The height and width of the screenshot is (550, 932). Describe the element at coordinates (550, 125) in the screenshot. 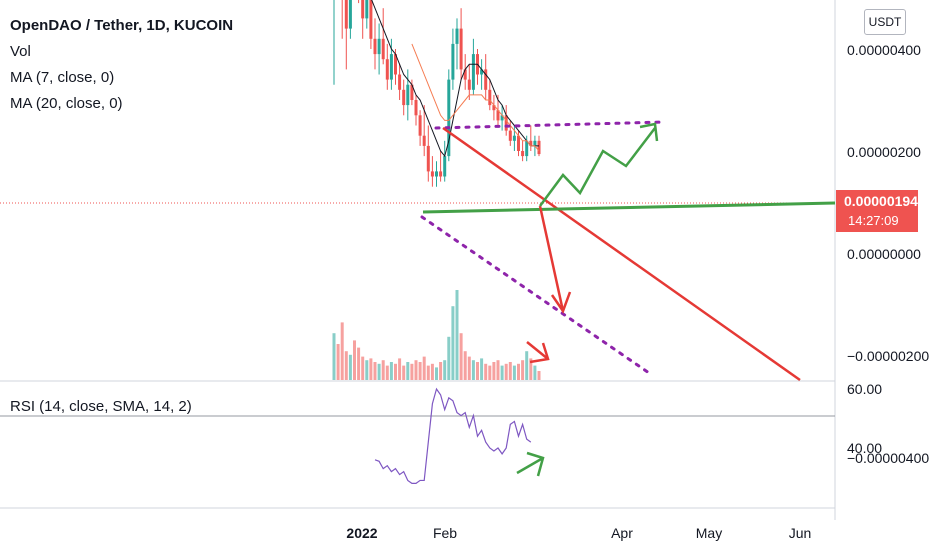

I see `resistance-dotted-line` at that location.